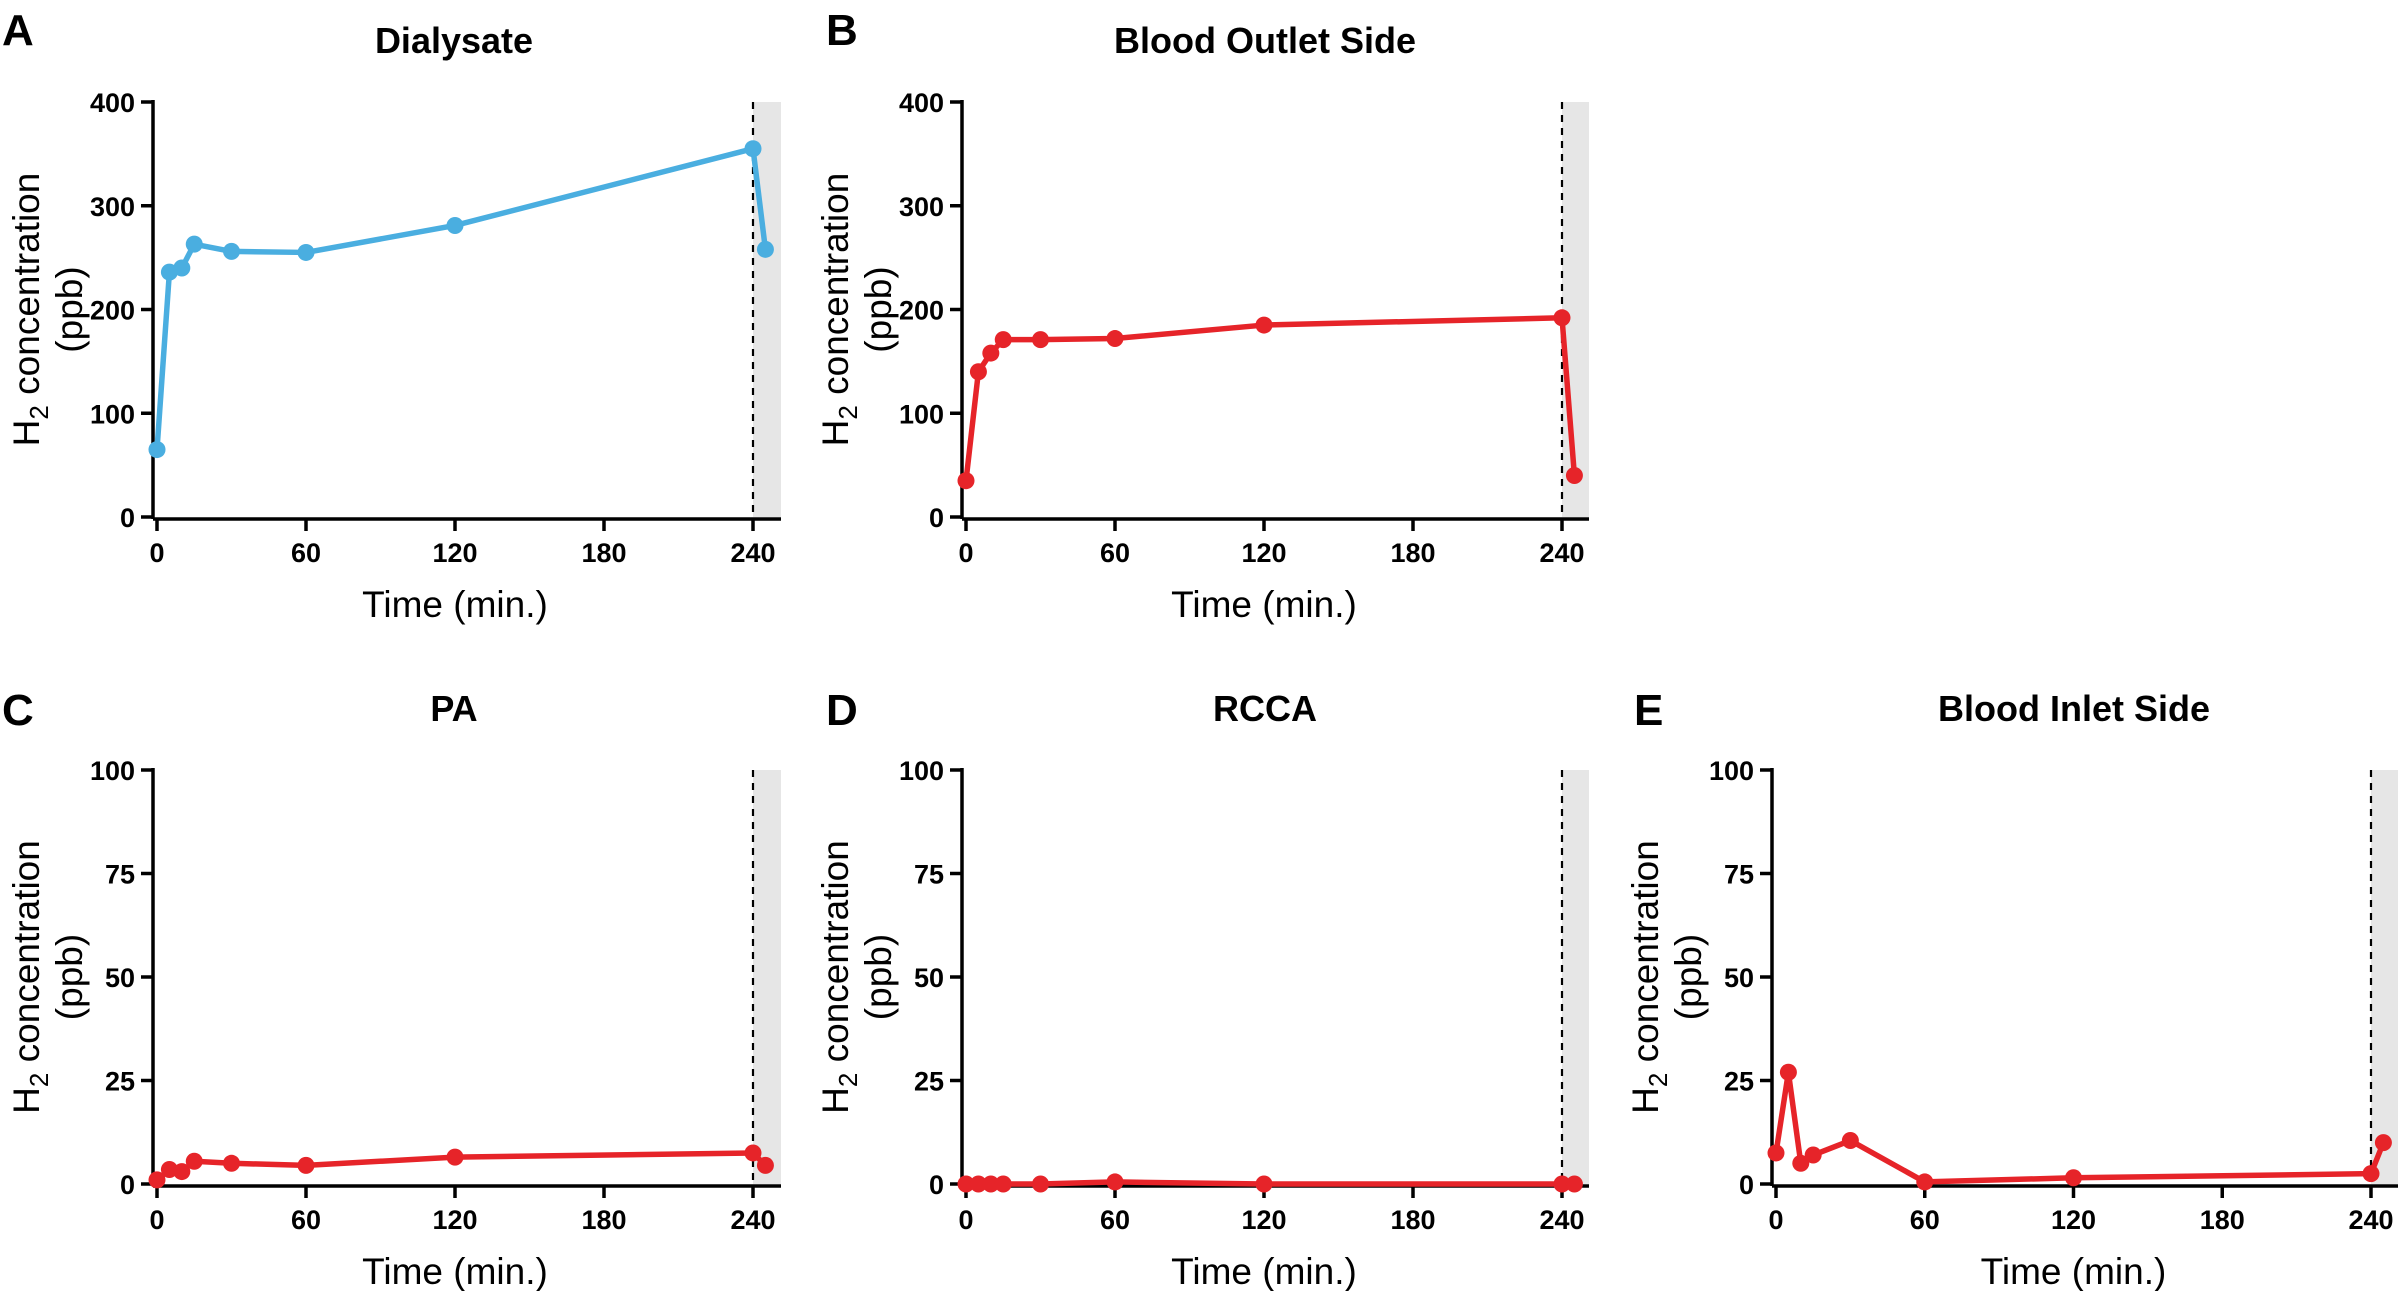 This screenshot has height=1291, width=2400. Describe the element at coordinates (454, 40) in the screenshot. I see `panel-title: Dialysate` at that location.